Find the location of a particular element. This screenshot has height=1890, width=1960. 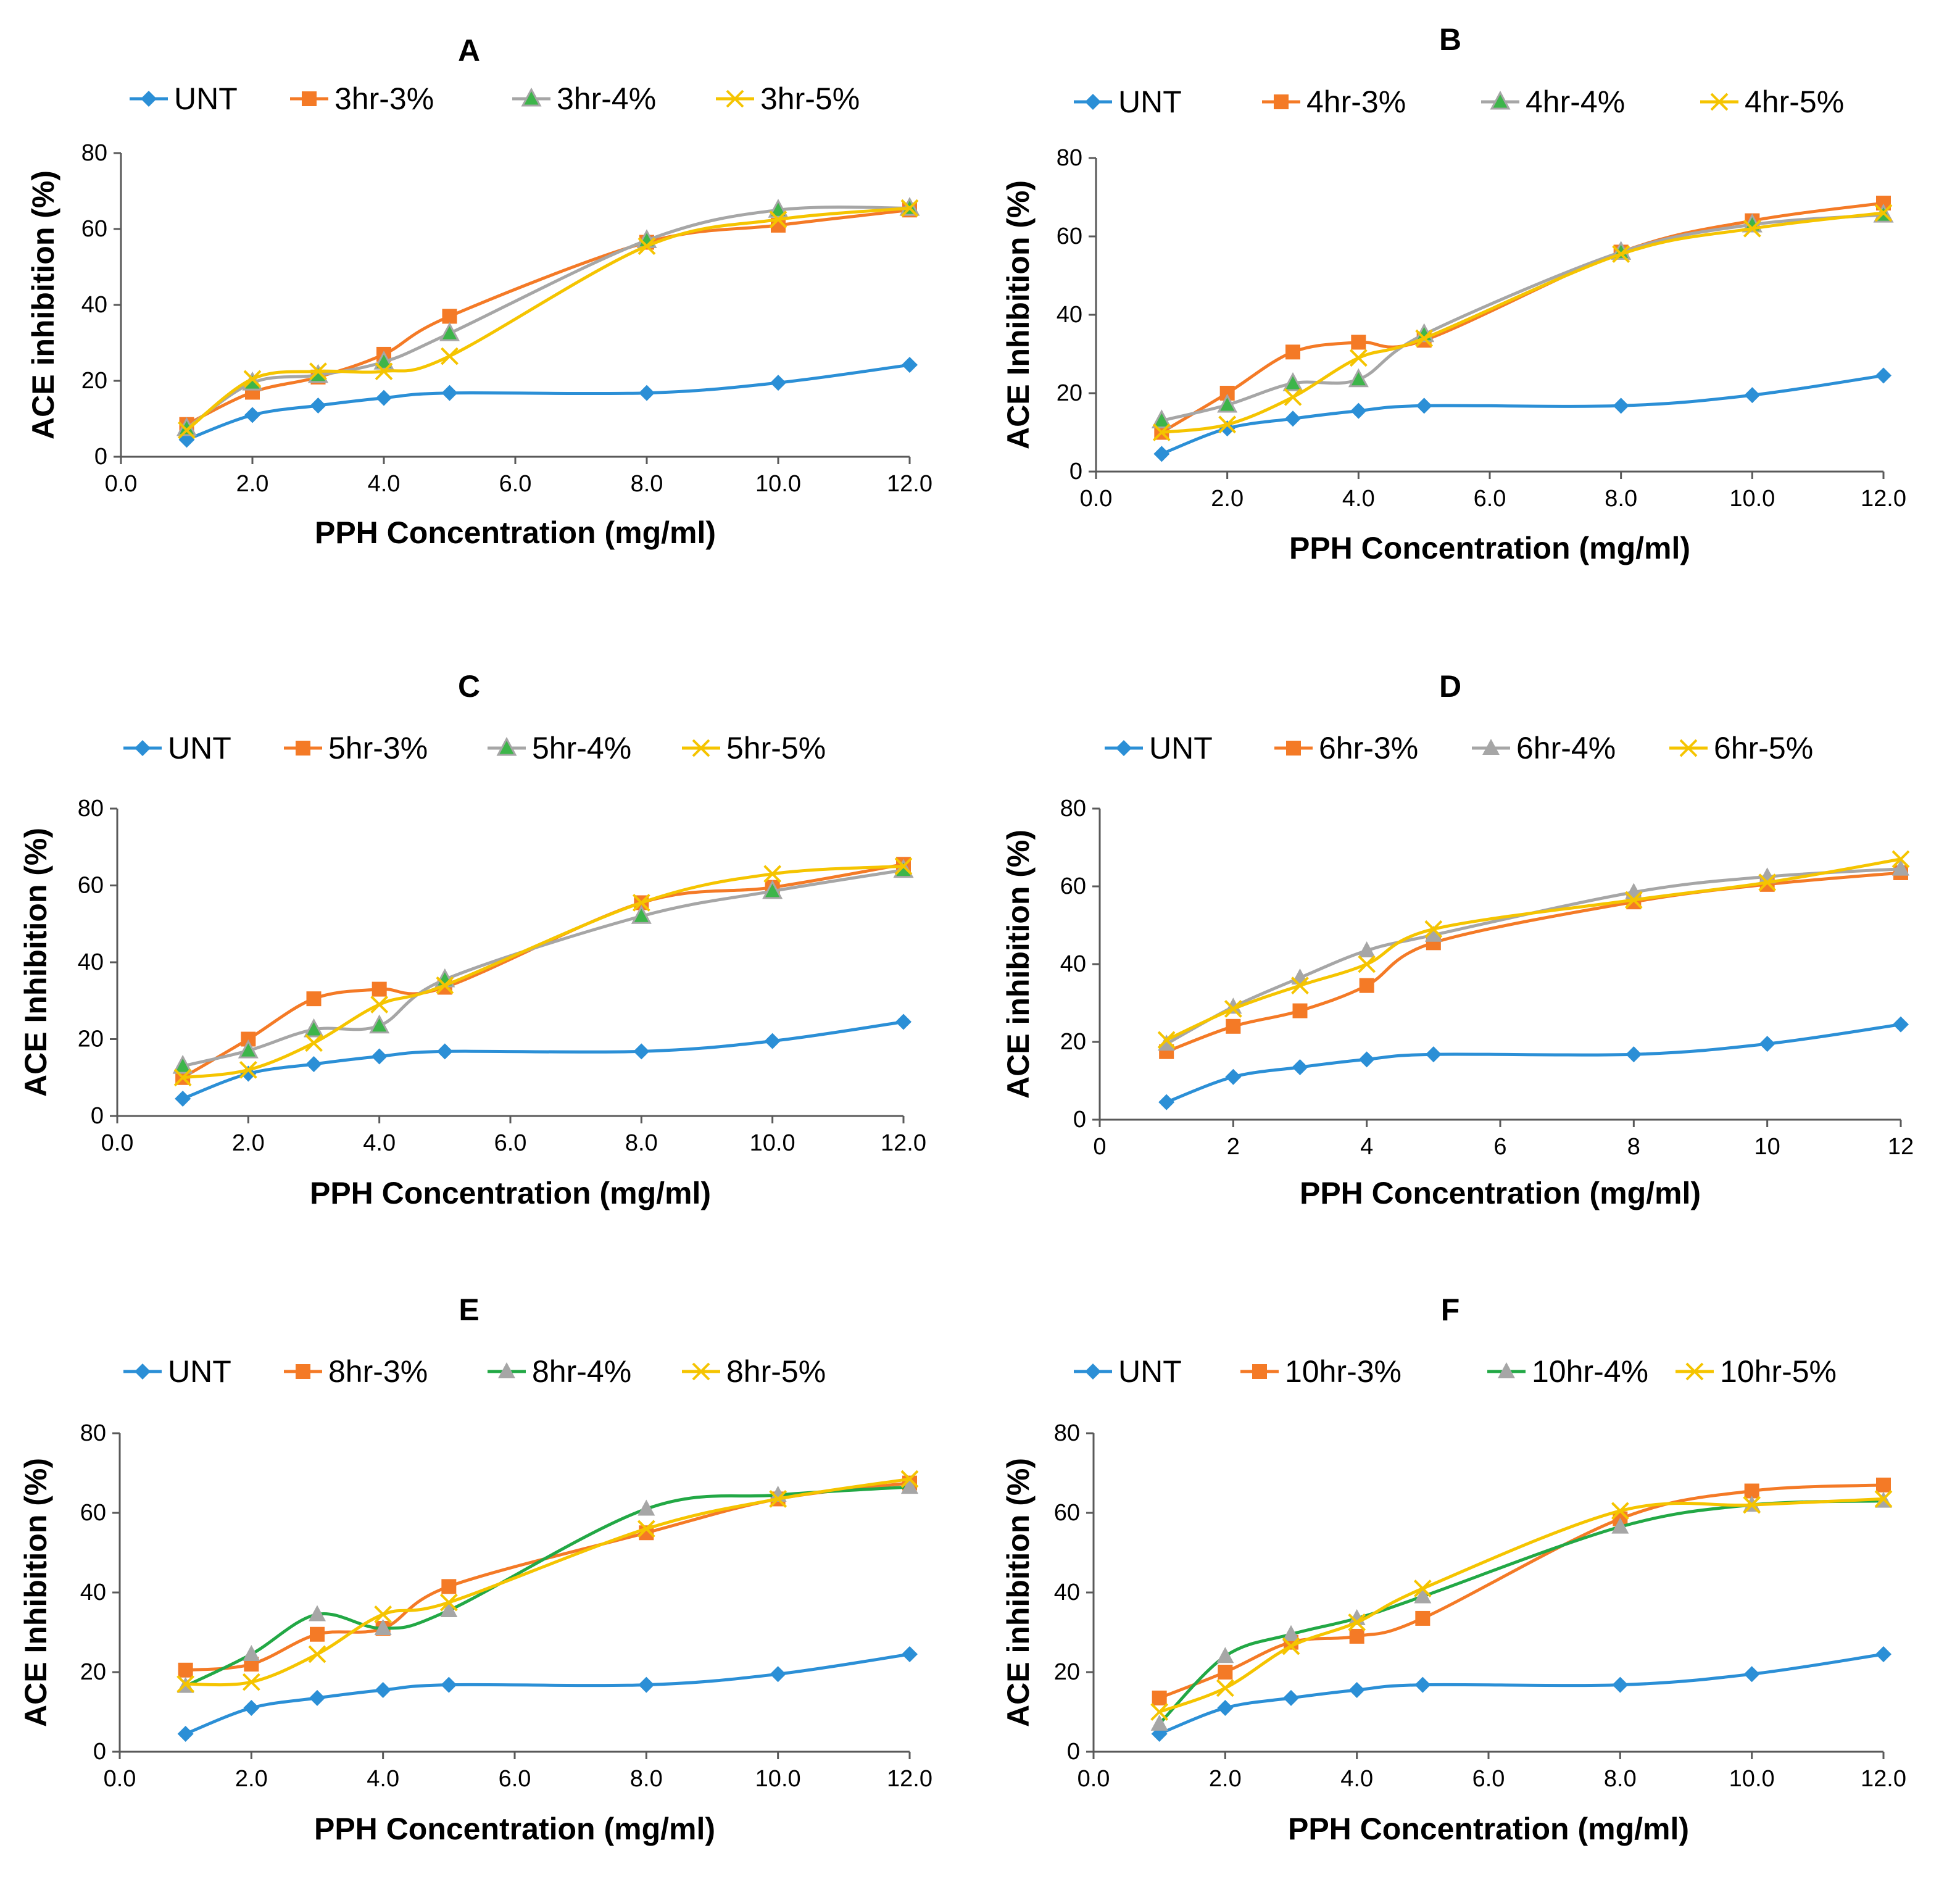

legend-entry-b-2: 4hr-4% is located at coordinates (1553, 102).